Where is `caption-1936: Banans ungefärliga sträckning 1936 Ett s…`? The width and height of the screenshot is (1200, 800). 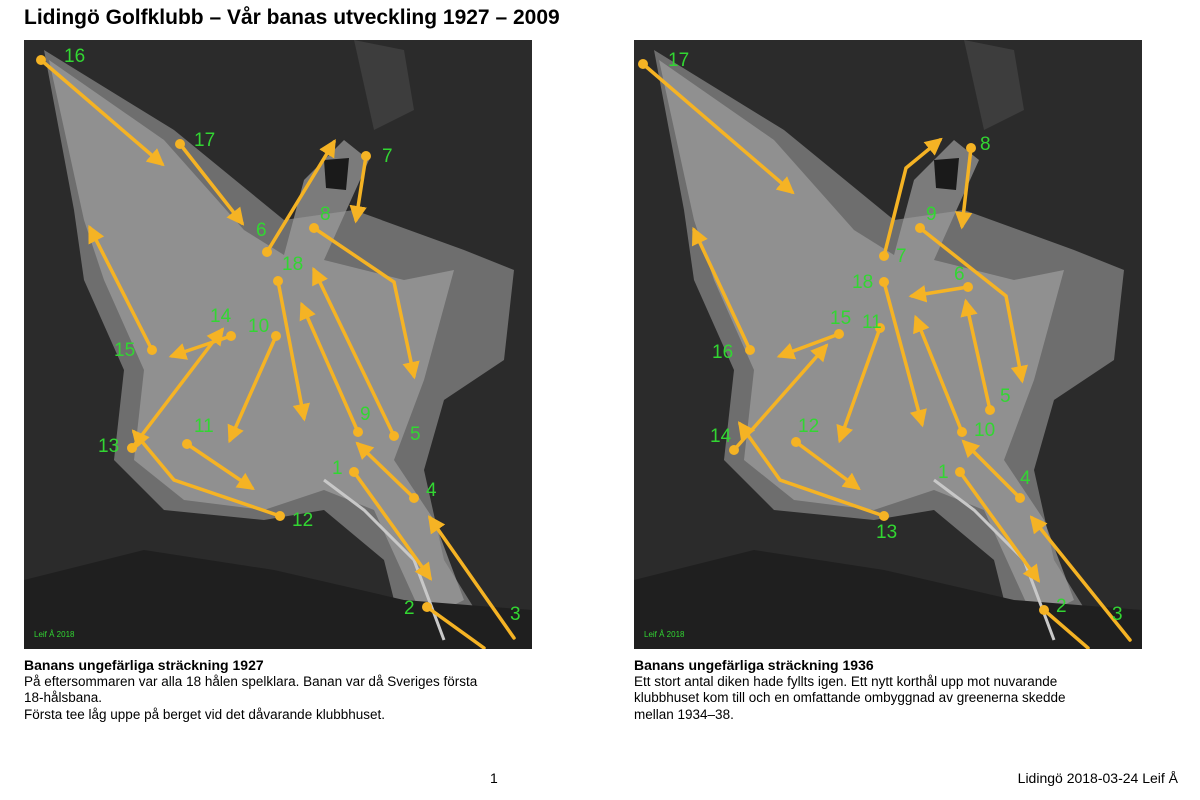
caption-1936: Banans ungefärliga sträckning 1936 Ett s… is located at coordinates (894, 690).